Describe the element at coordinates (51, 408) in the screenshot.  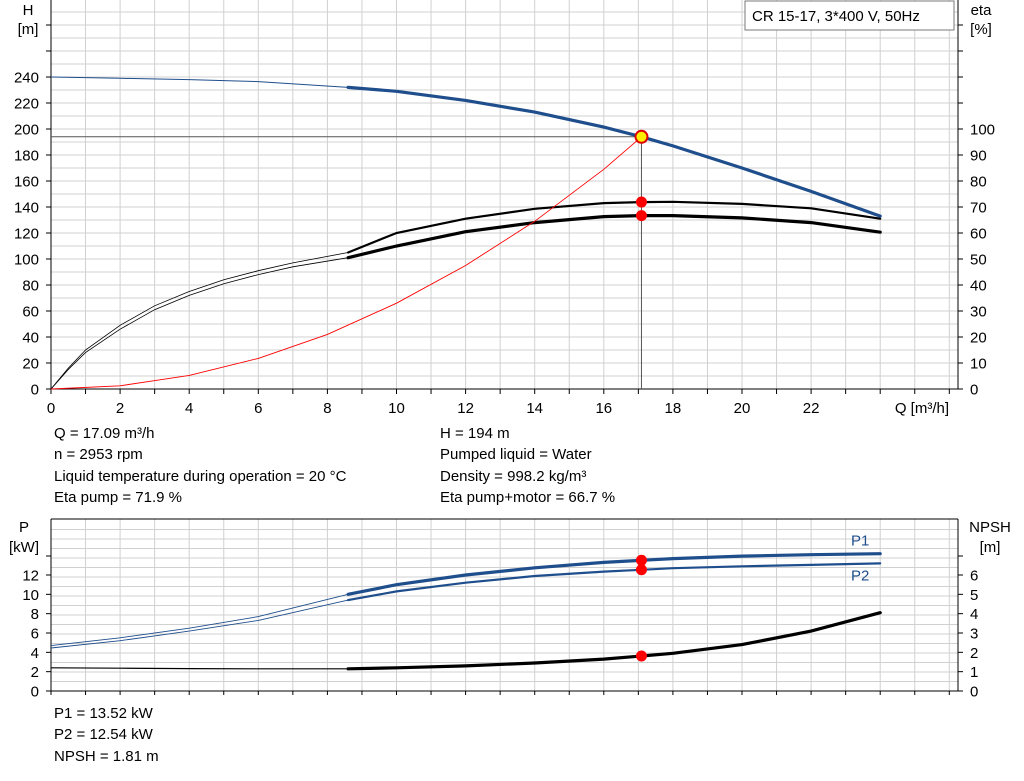
I see `x-tick-label: 0` at that location.